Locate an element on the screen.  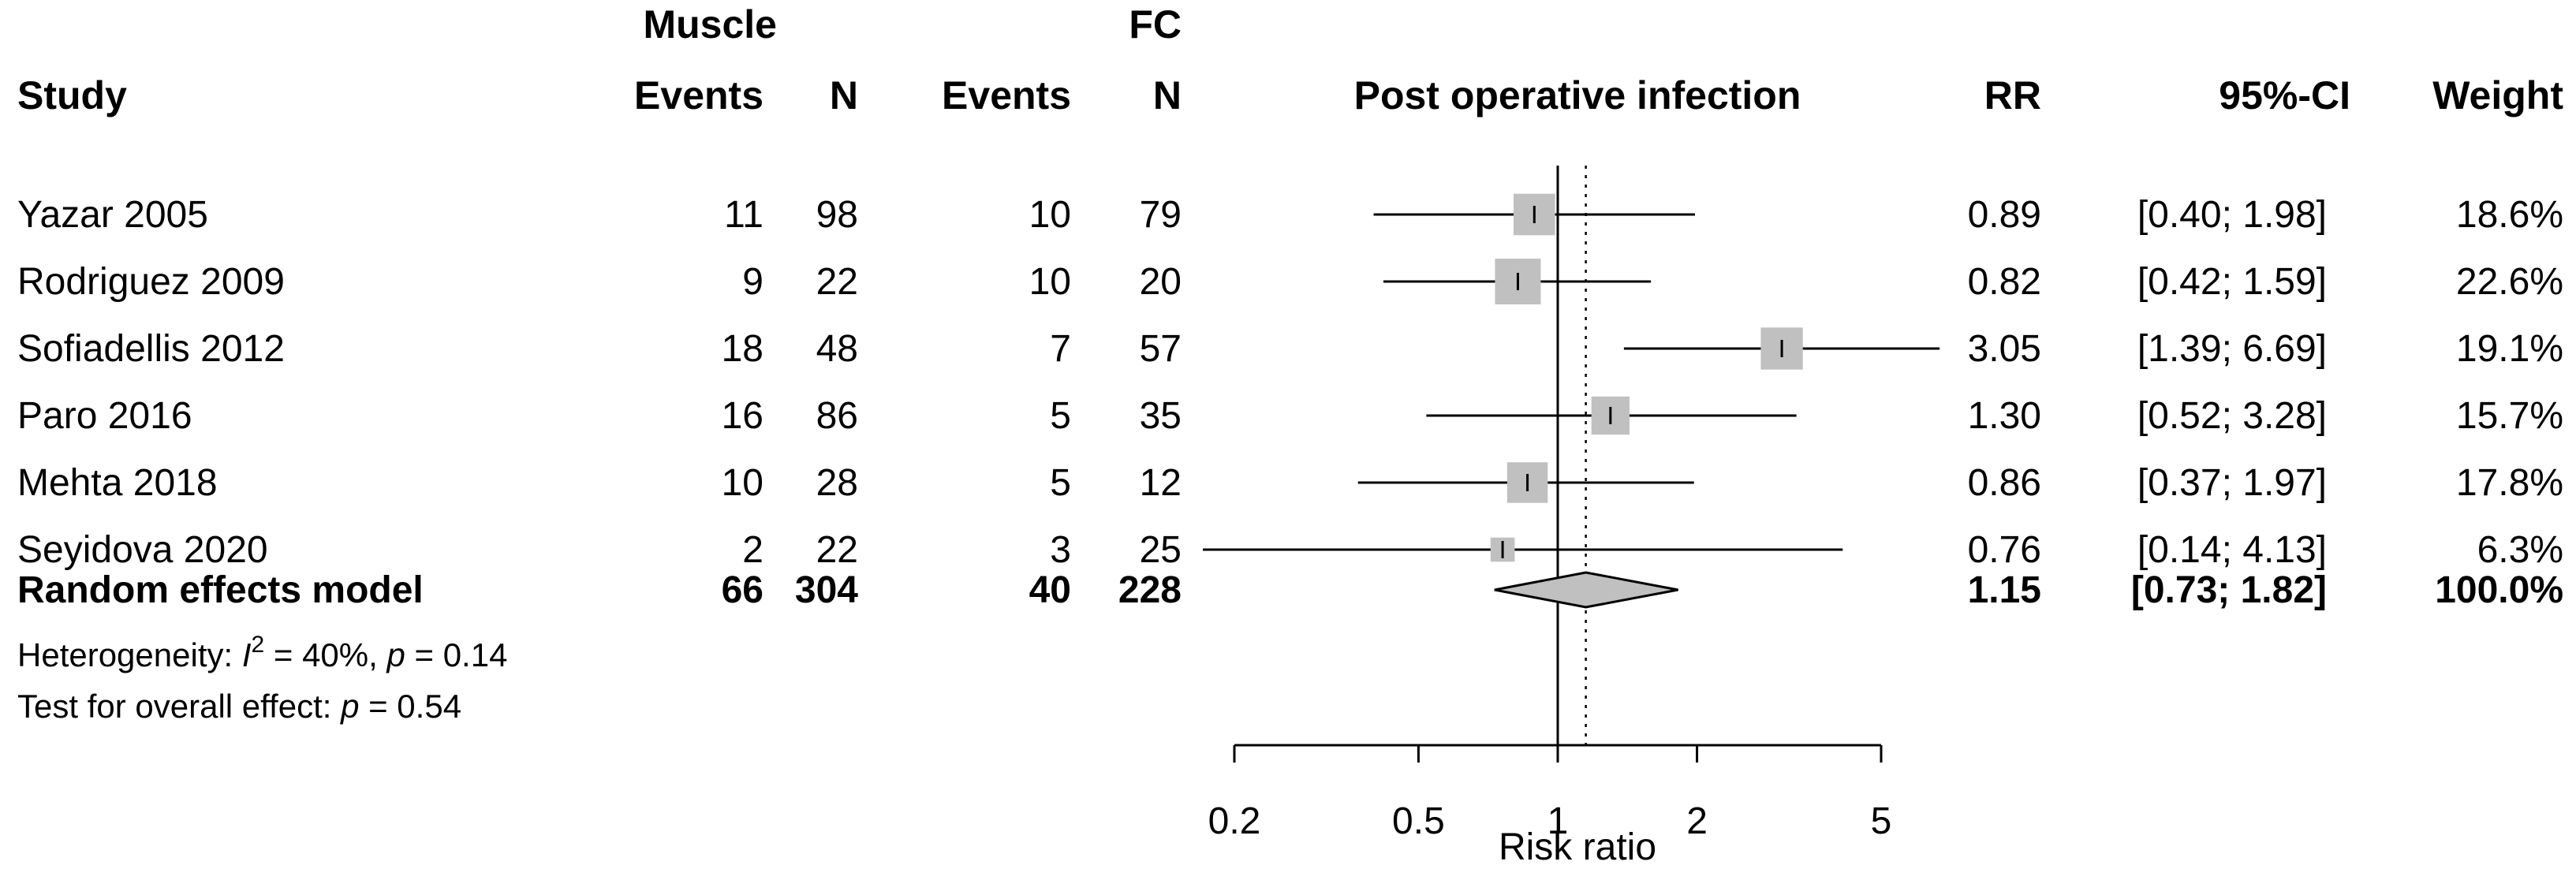
fc-events: 7 is located at coordinates (1060, 349).